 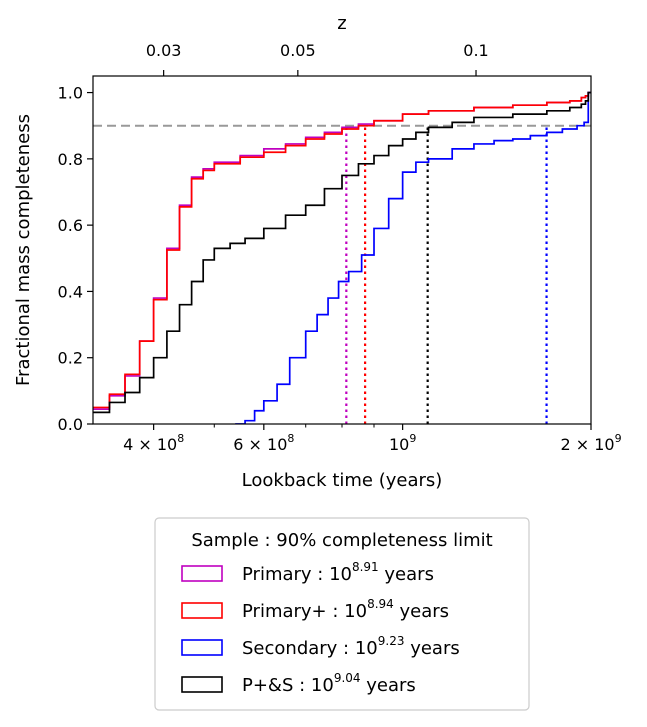 I want to click on top-tick-label: 0.05, so click(x=298, y=50).